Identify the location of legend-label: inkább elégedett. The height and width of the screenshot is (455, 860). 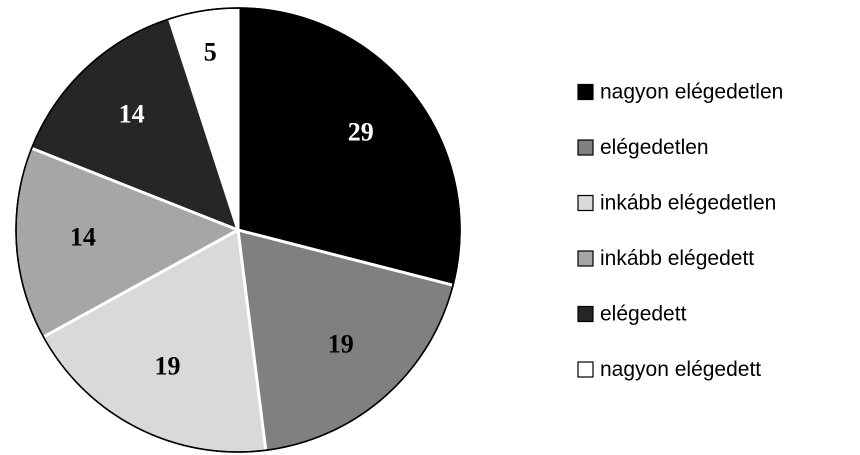
(677, 258).